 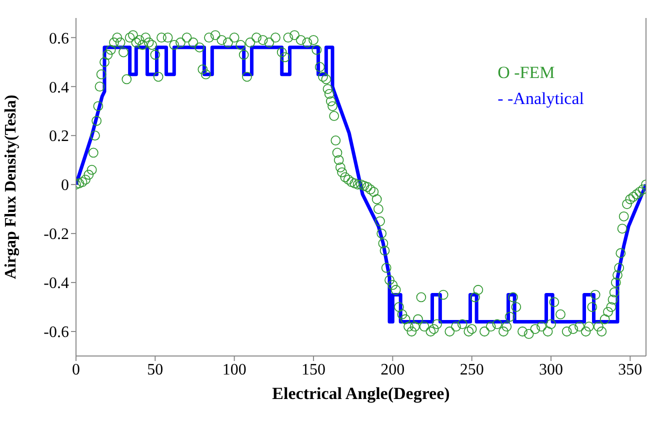 What do you see at coordinates (472, 369) in the screenshot?
I see `x-tick-label: 250` at bounding box center [472, 369].